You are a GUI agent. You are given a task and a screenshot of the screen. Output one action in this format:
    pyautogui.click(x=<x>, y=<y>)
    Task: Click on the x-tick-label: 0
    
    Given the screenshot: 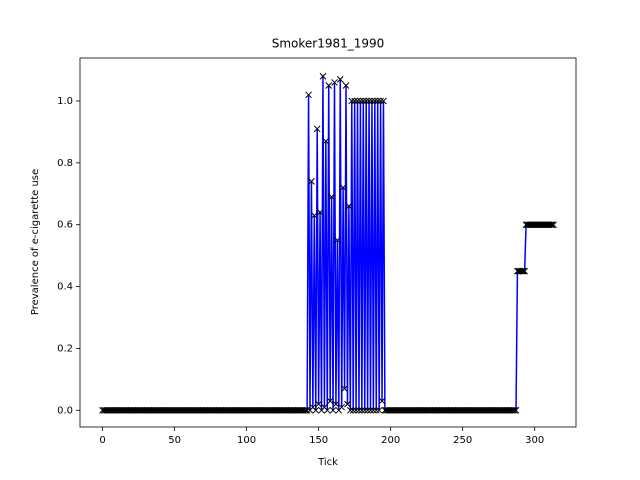 What is the action you would take?
    pyautogui.click(x=102, y=440)
    